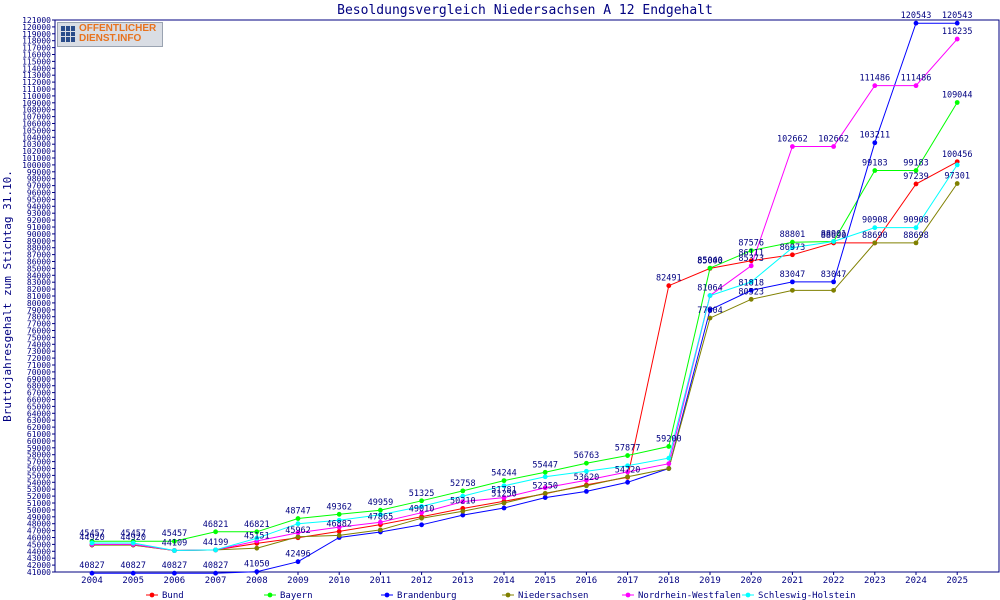 The width and height of the screenshot is (1000, 600). I want to click on data-label-bund: 86111, so click(751, 254).